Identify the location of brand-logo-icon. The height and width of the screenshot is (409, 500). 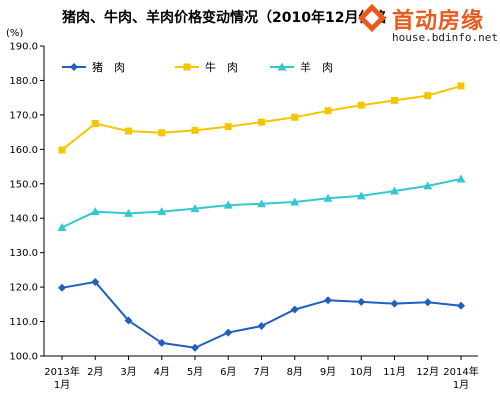
(372, 18).